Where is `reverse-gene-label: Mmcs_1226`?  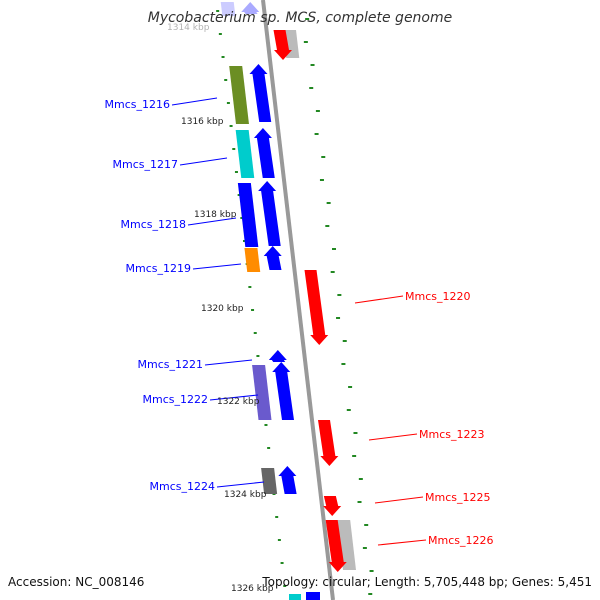
reverse-gene-label: Mmcs_1226 is located at coordinates (460, 540).